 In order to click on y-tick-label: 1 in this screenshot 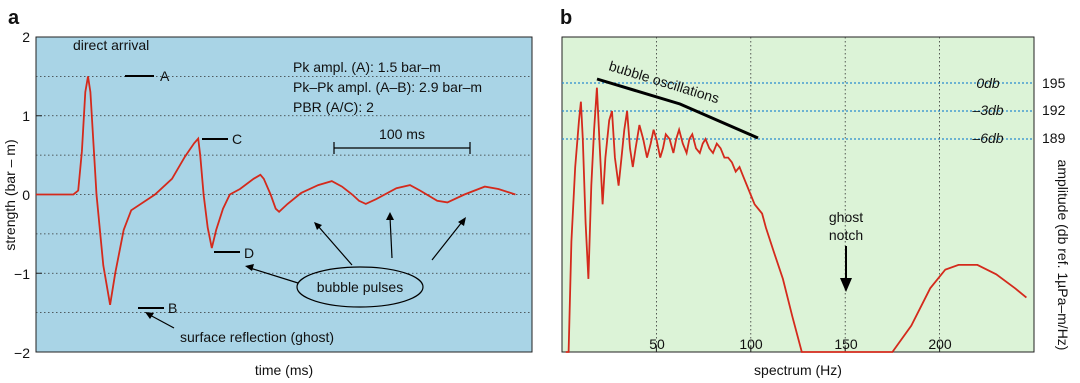, I will do `click(26, 116)`.